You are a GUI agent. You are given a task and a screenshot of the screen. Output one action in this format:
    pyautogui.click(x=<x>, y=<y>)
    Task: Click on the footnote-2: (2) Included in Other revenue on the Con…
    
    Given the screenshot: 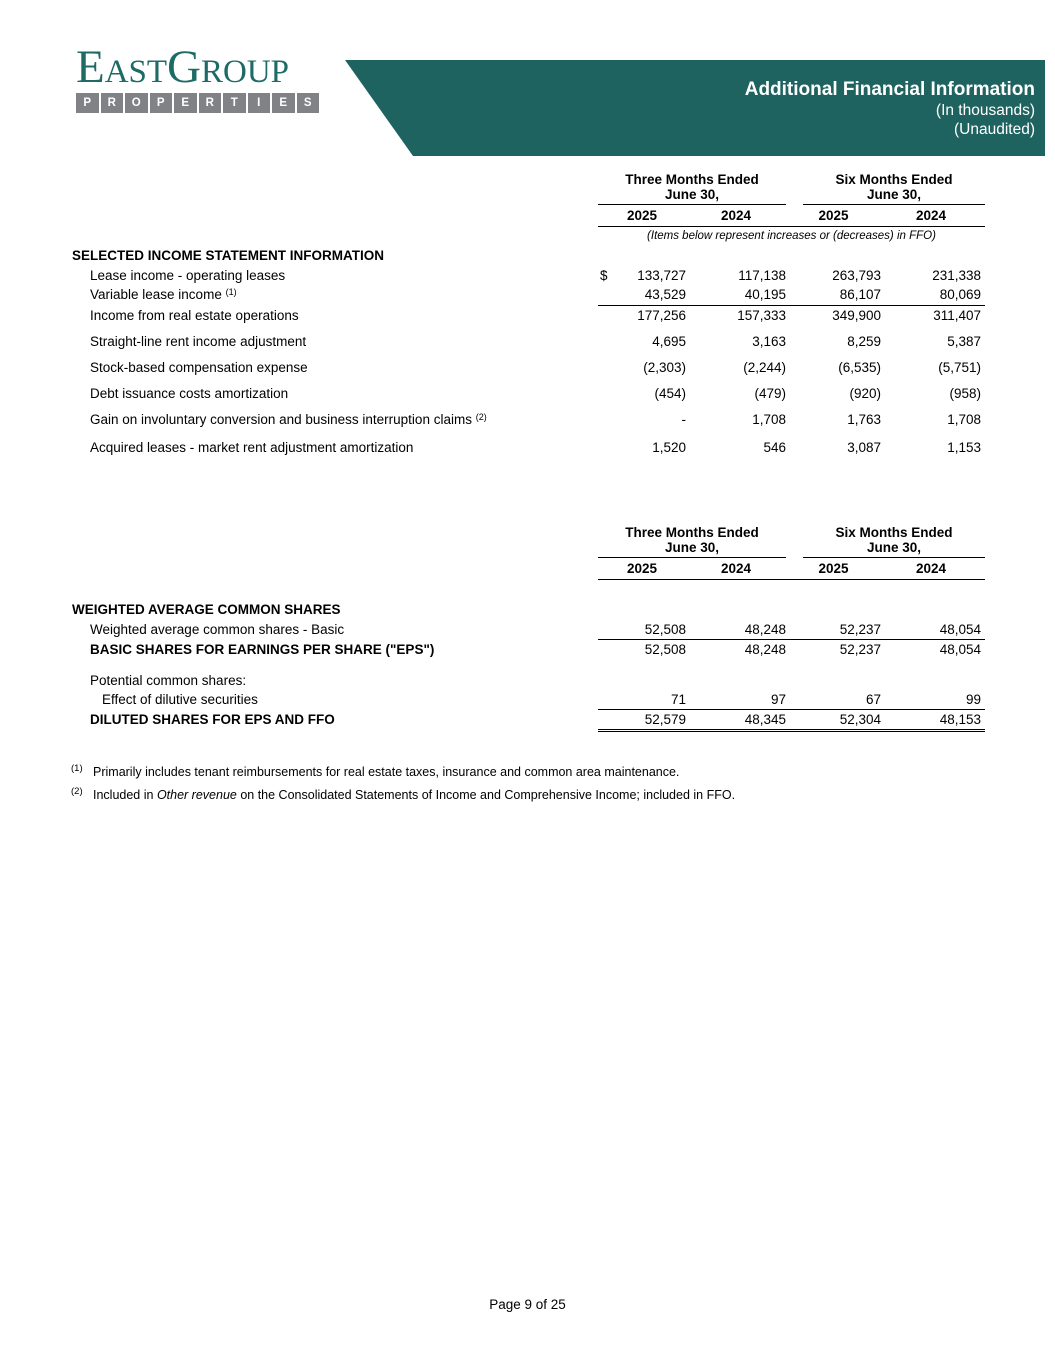 What is the action you would take?
    pyautogui.click(x=403, y=794)
    